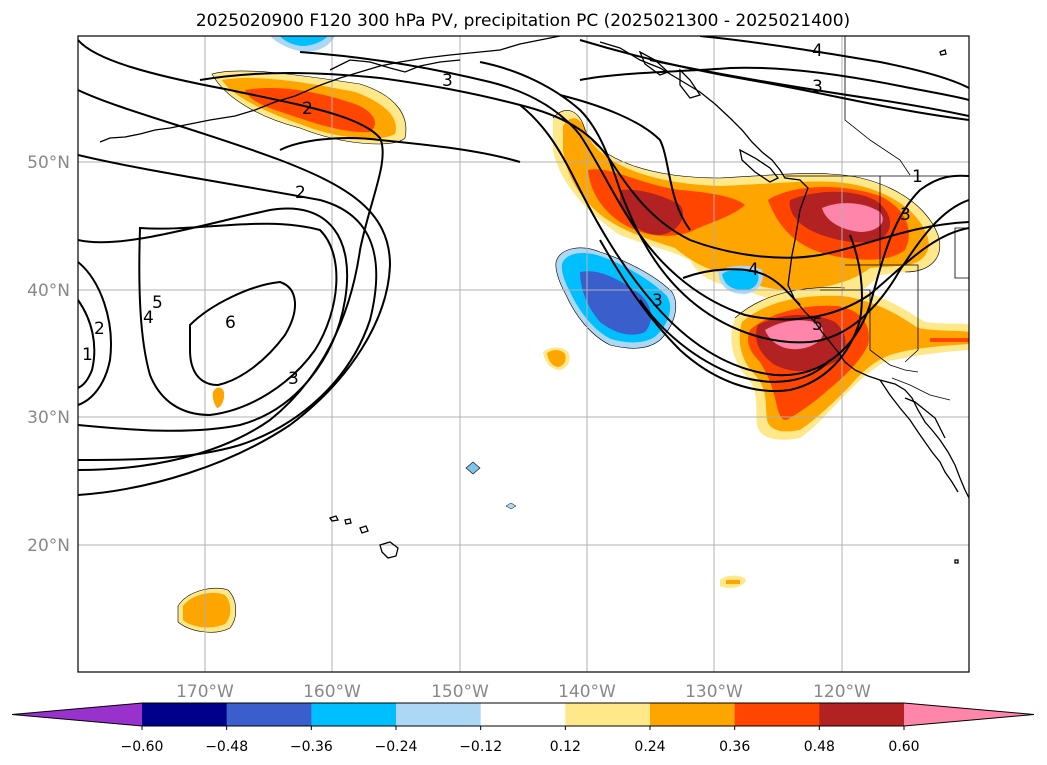 This screenshot has width=1047, height=765. What do you see at coordinates (230, 323) in the screenshot?
I see `contour-label: 6` at bounding box center [230, 323].